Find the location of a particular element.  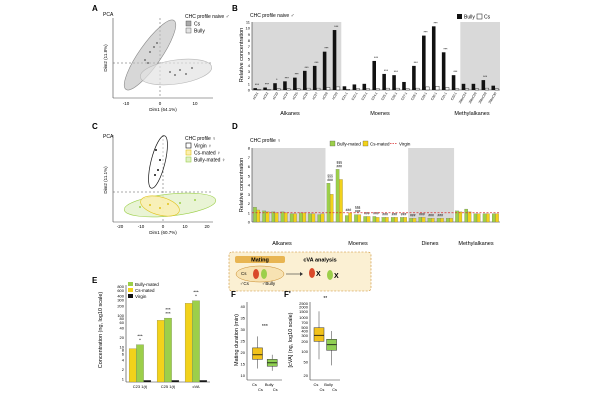

panel-b-ytick: 2 is located at coordinates (249, 77).